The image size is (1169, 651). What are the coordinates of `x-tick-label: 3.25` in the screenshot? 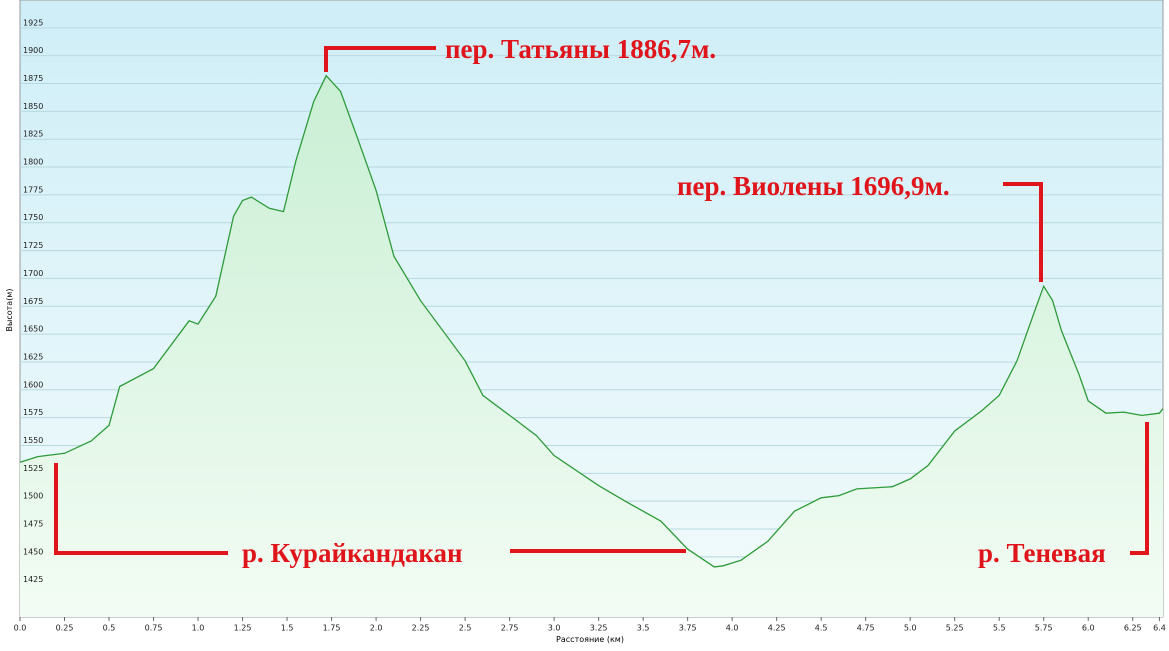 It's located at (599, 628).